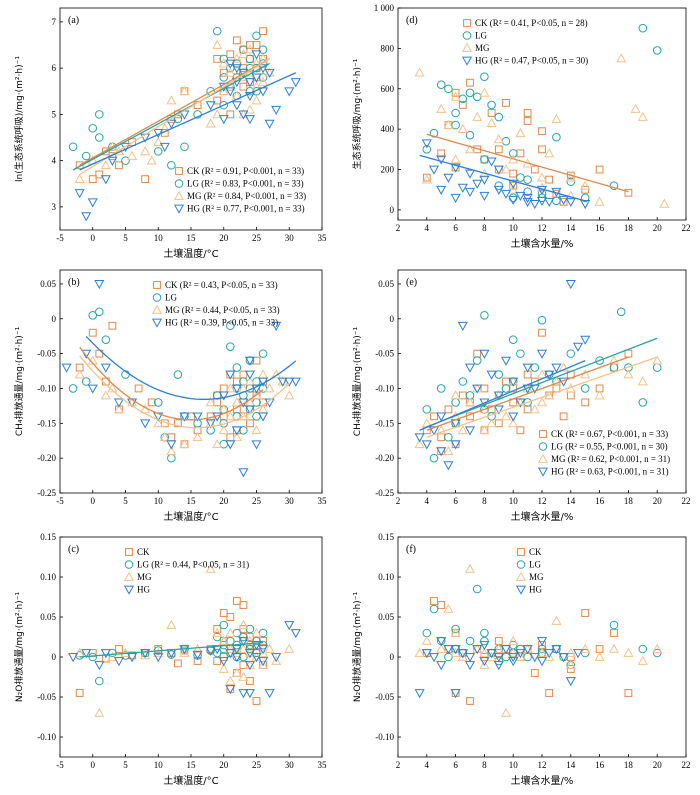 The height and width of the screenshot is (795, 700). What do you see at coordinates (484, 765) in the screenshot?
I see `x-tick-label: 8` at bounding box center [484, 765].